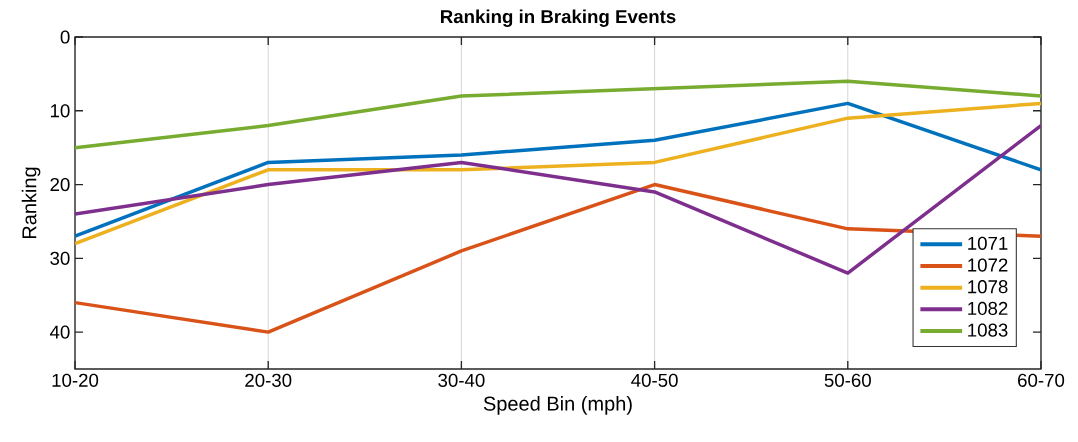 The height and width of the screenshot is (442, 1078). I want to click on x-tick-label: 10-20, so click(75, 380).